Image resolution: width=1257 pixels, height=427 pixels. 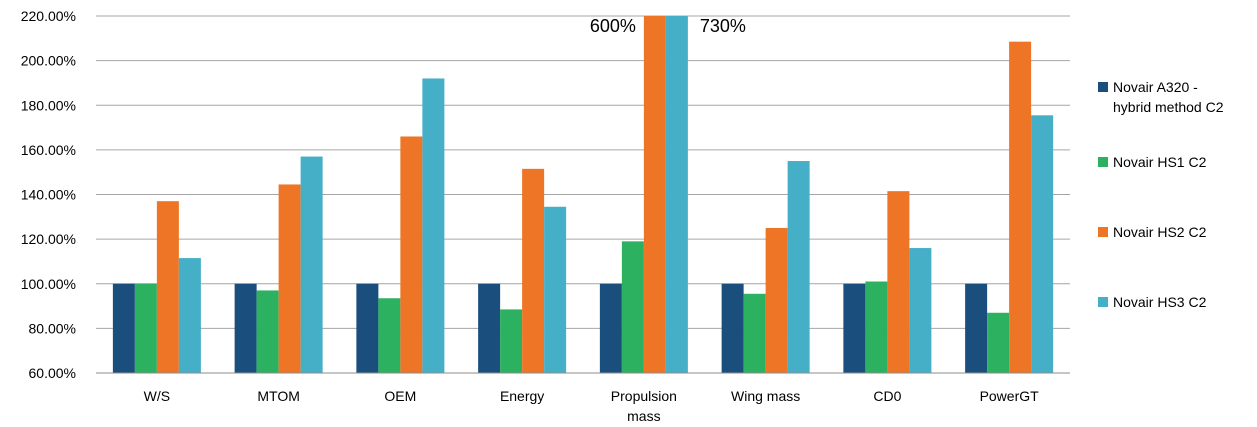 What do you see at coordinates (643, 416) in the screenshot?
I see `x-category-label: mass` at bounding box center [643, 416].